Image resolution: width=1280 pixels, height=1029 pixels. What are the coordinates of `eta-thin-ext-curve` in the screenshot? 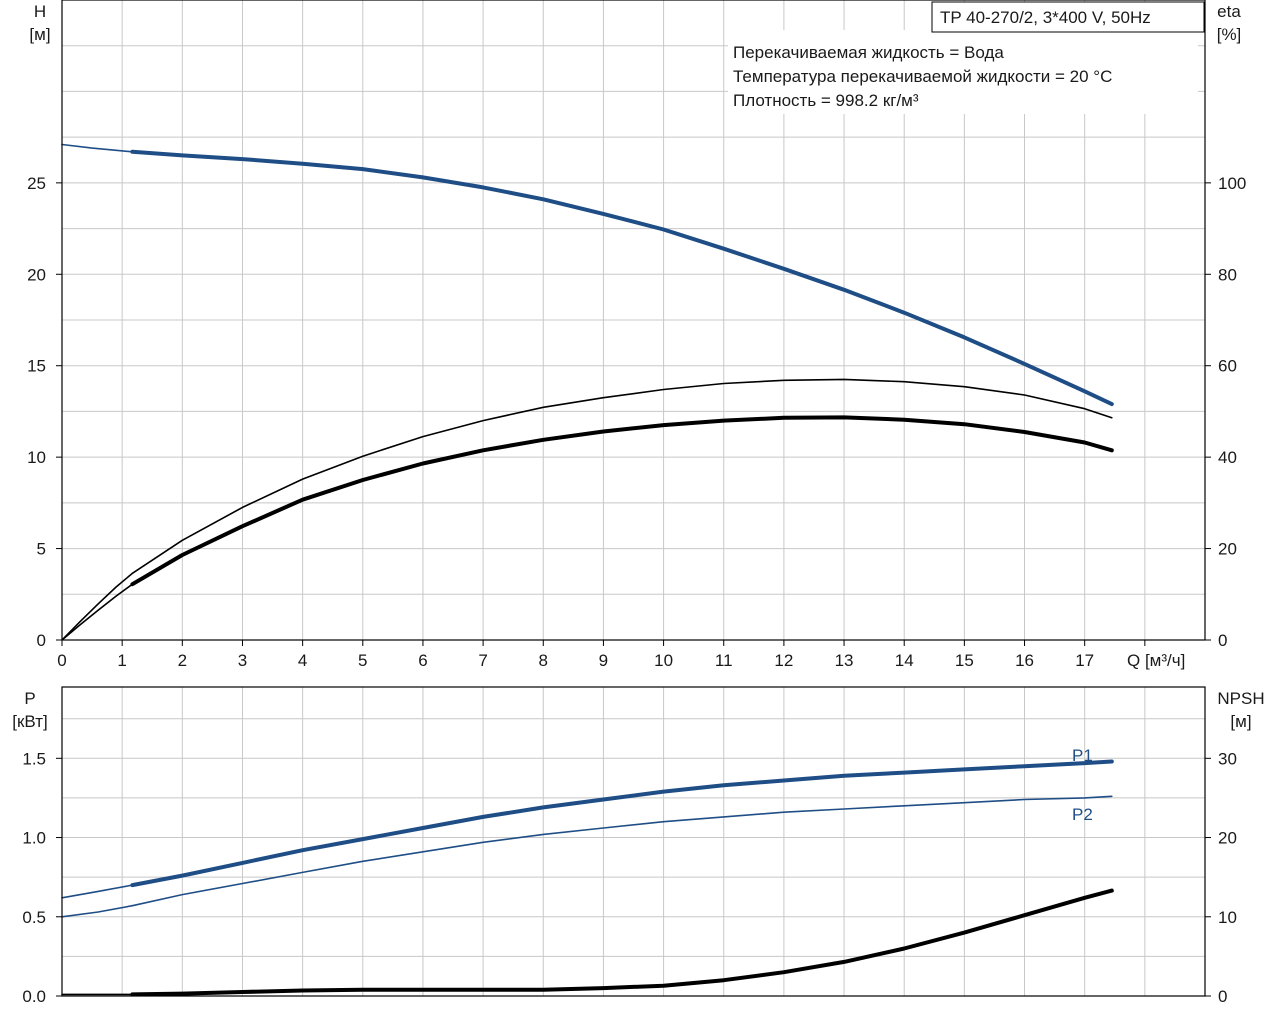 It's located at (97, 606).